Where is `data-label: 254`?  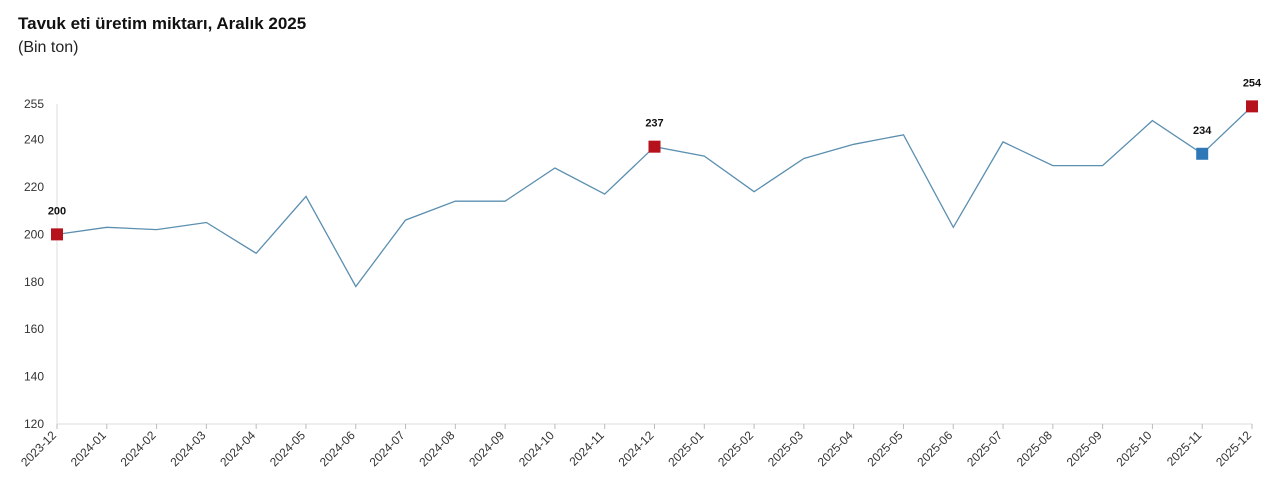 data-label: 254 is located at coordinates (1252, 83).